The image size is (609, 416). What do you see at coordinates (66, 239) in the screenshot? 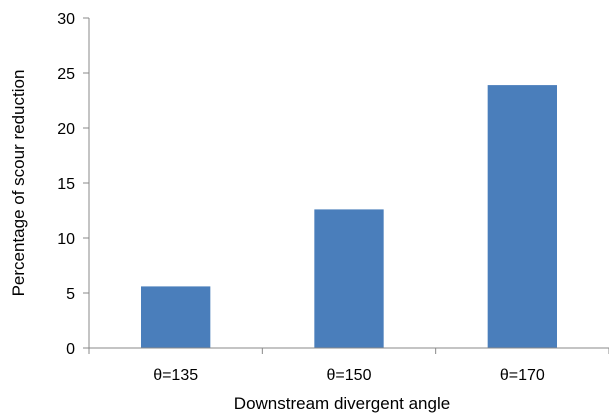
I see `y-tick-label: 10` at bounding box center [66, 239].